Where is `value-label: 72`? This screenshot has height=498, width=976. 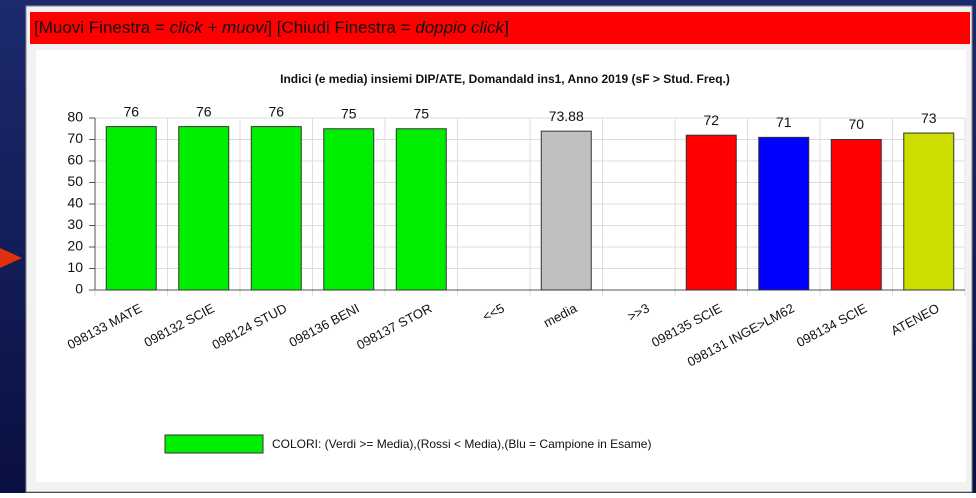
value-label: 72 is located at coordinates (711, 120).